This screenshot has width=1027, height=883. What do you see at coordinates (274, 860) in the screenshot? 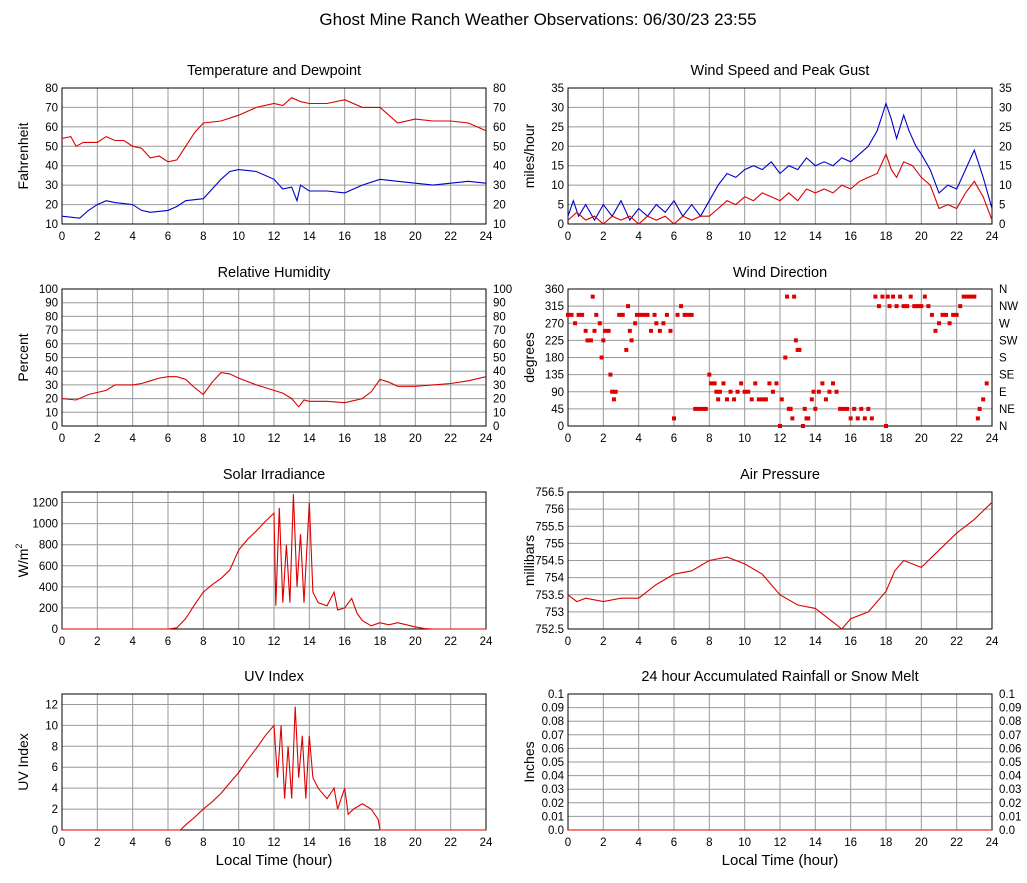
I see `x-axis-label: Local Time (hour)` at bounding box center [274, 860].